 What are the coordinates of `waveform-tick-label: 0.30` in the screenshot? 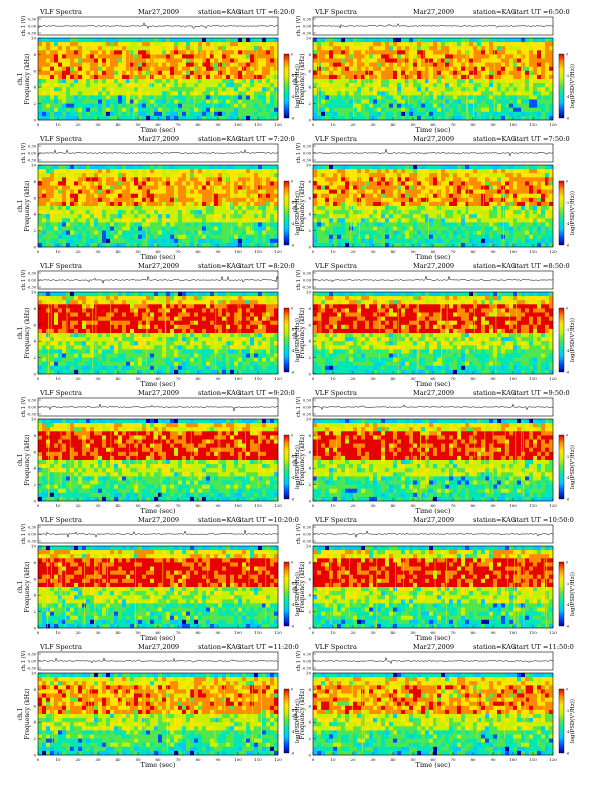 It's located at (307, 147).